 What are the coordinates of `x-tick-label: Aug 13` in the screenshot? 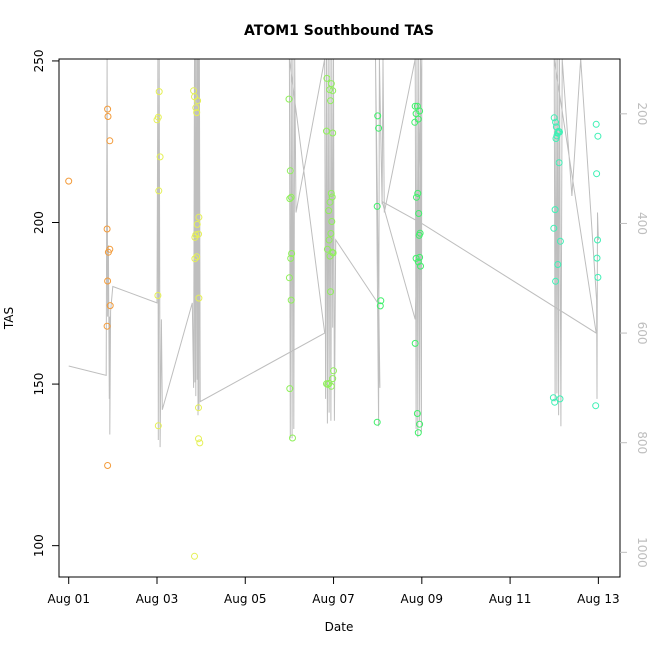 It's located at (598, 599).